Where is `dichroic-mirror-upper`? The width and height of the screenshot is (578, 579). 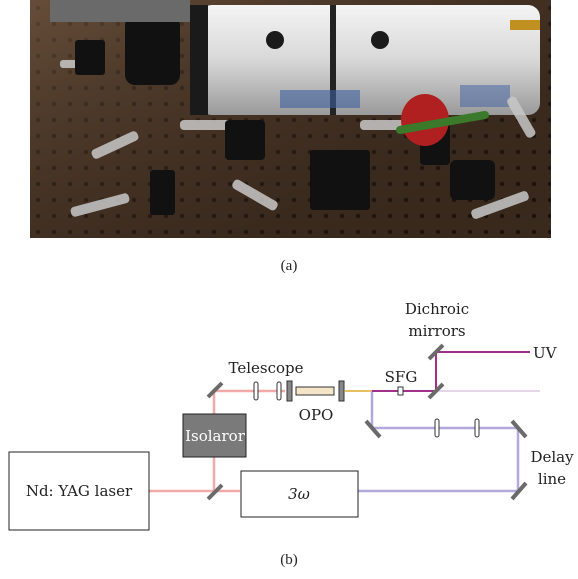
dichroic-mirror-upper is located at coordinates (436, 352).